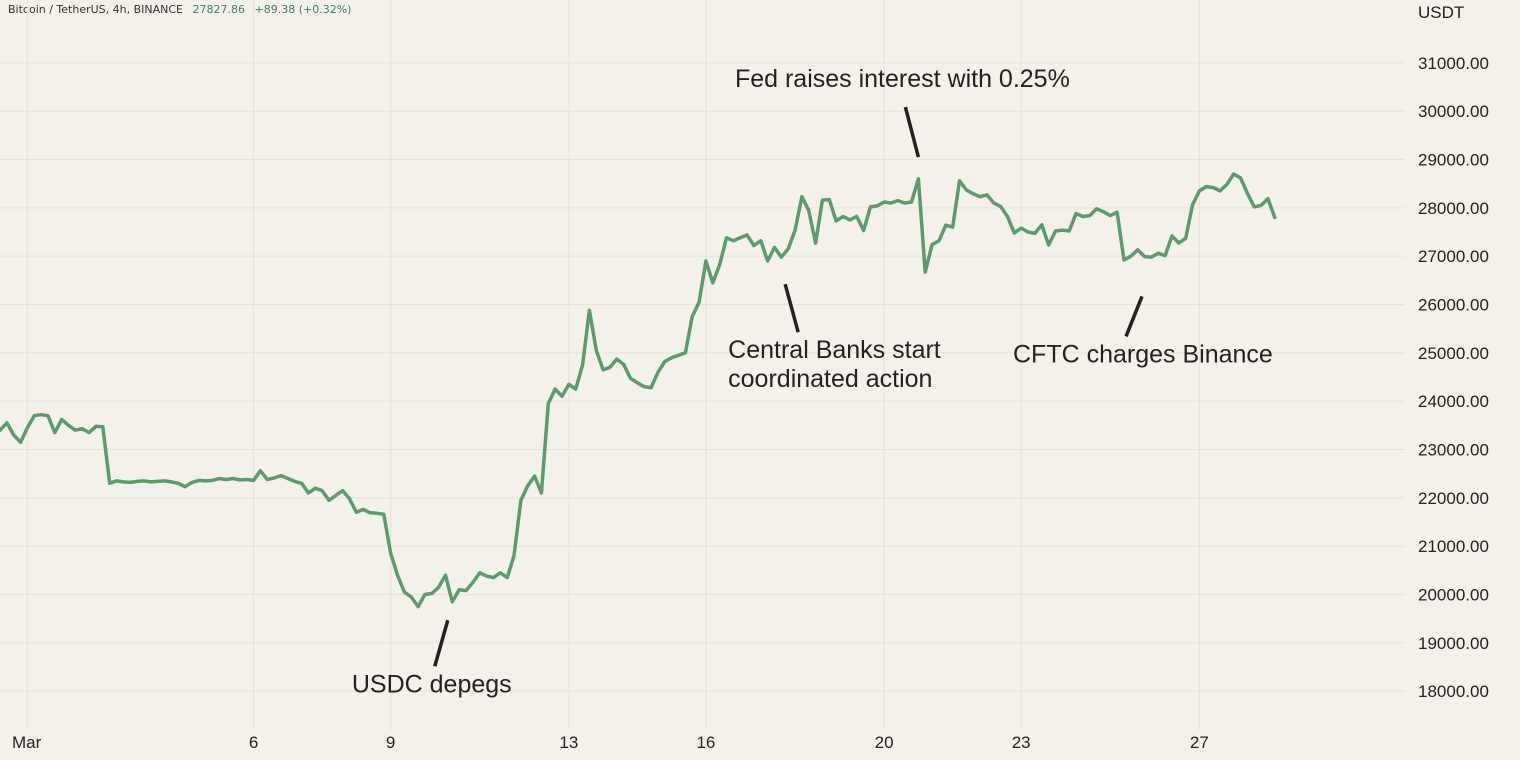 The height and width of the screenshot is (760, 1520). What do you see at coordinates (1453, 353) in the screenshot?
I see `y-tick-label: 25000.00` at bounding box center [1453, 353].